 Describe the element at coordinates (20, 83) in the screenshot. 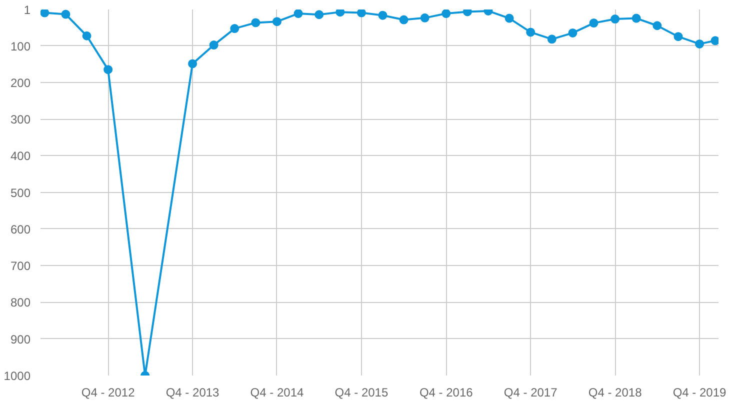

I see `y-tick-label: 200` at that location.